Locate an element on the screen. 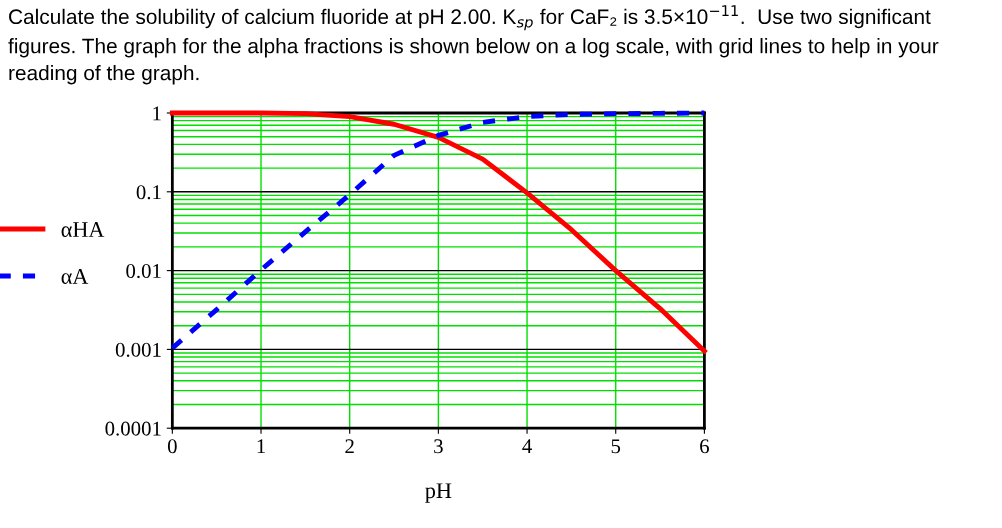 The height and width of the screenshot is (528, 1002). legend-label: αHA is located at coordinates (83, 229).